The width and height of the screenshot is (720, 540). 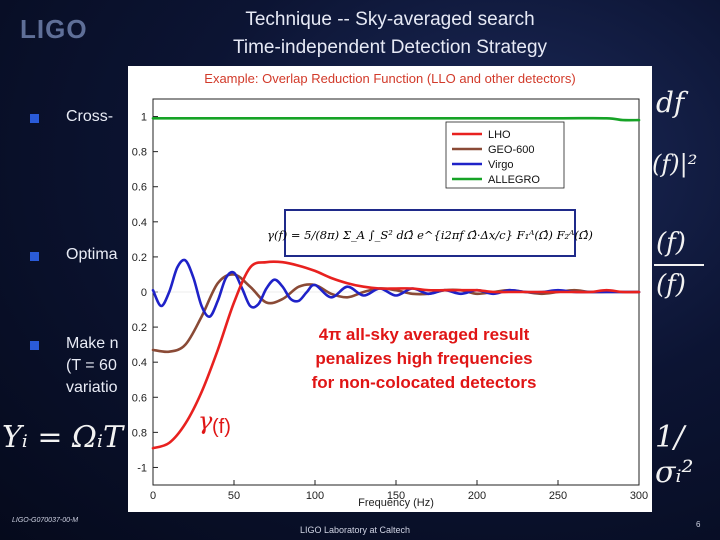 I want to click on y-tick-label: -1, so click(x=142, y=468).